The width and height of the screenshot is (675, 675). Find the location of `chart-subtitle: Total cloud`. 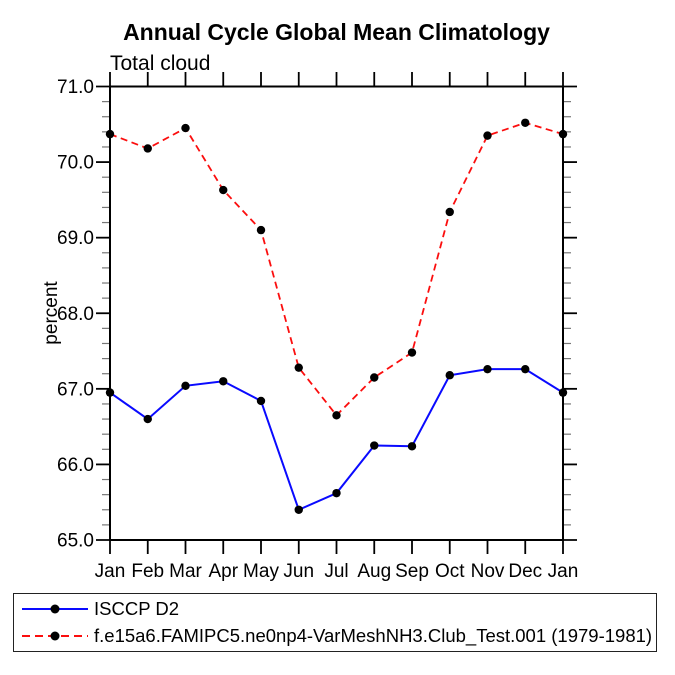

chart-subtitle: Total cloud is located at coordinates (160, 63).